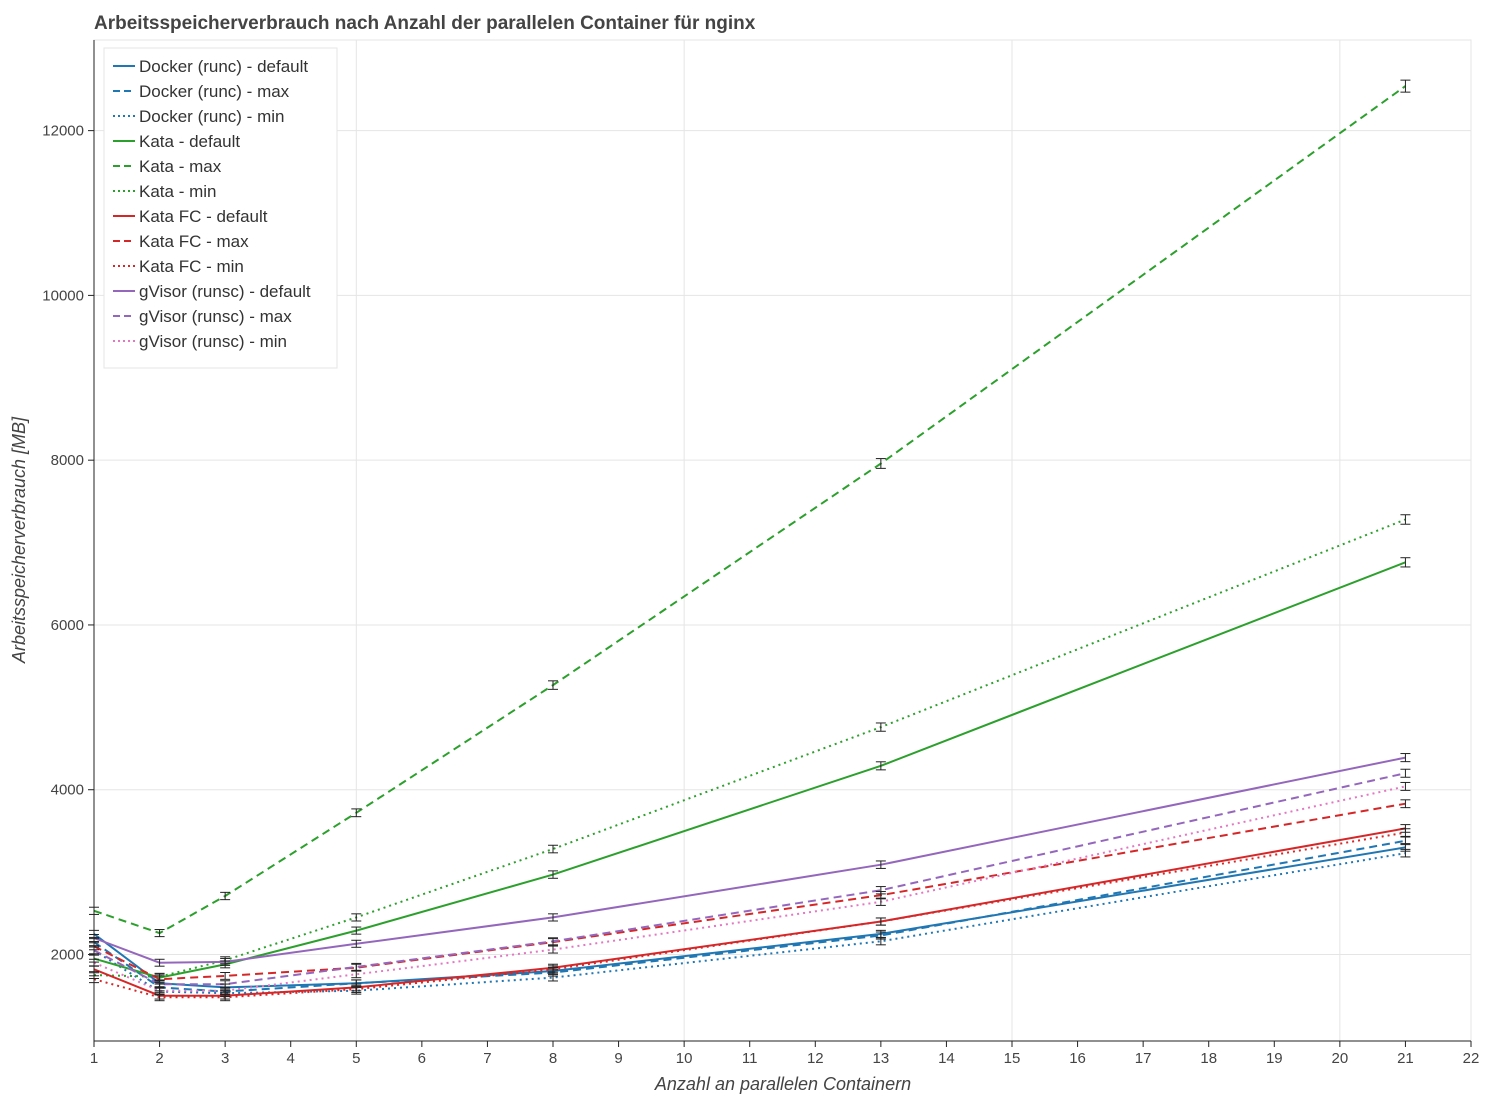 The image size is (1500, 1100). I want to click on y-axis-label: Arbeitsspeicherverbrauch [MB], so click(19, 540).